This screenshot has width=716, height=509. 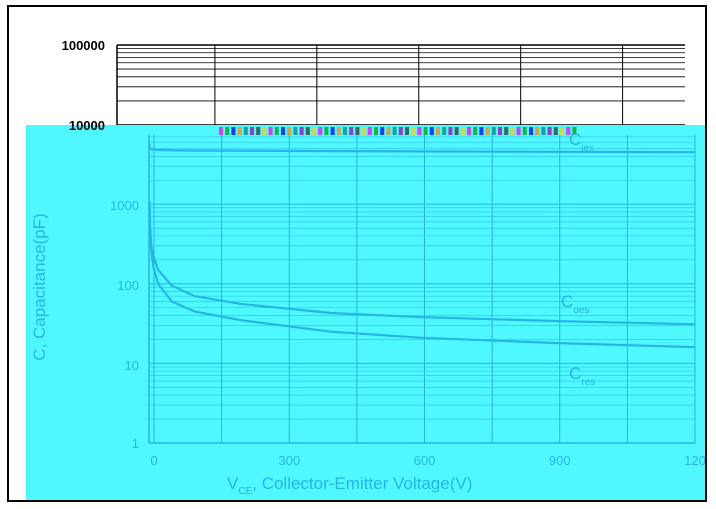 What do you see at coordinates (132, 365) in the screenshot?
I see `y-tick-label: 10` at bounding box center [132, 365].